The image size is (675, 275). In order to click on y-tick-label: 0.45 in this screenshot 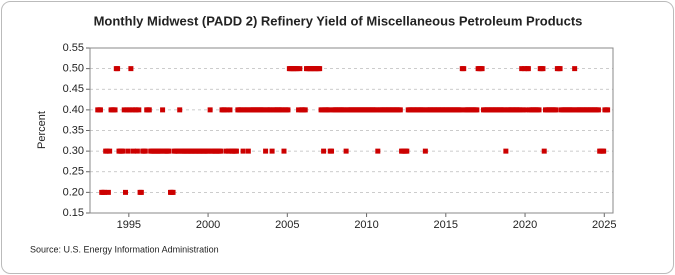, I will do `click(73, 89)`.